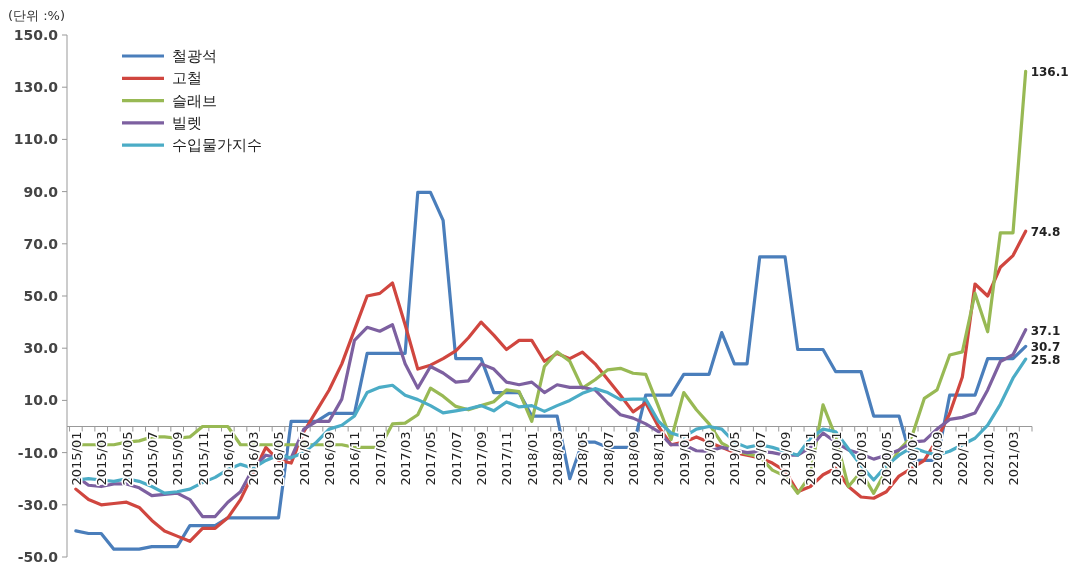 This screenshot has width=1072, height=566. Describe the element at coordinates (836, 458) in the screenshot. I see `x-tick-label: 2020/01` at that location.